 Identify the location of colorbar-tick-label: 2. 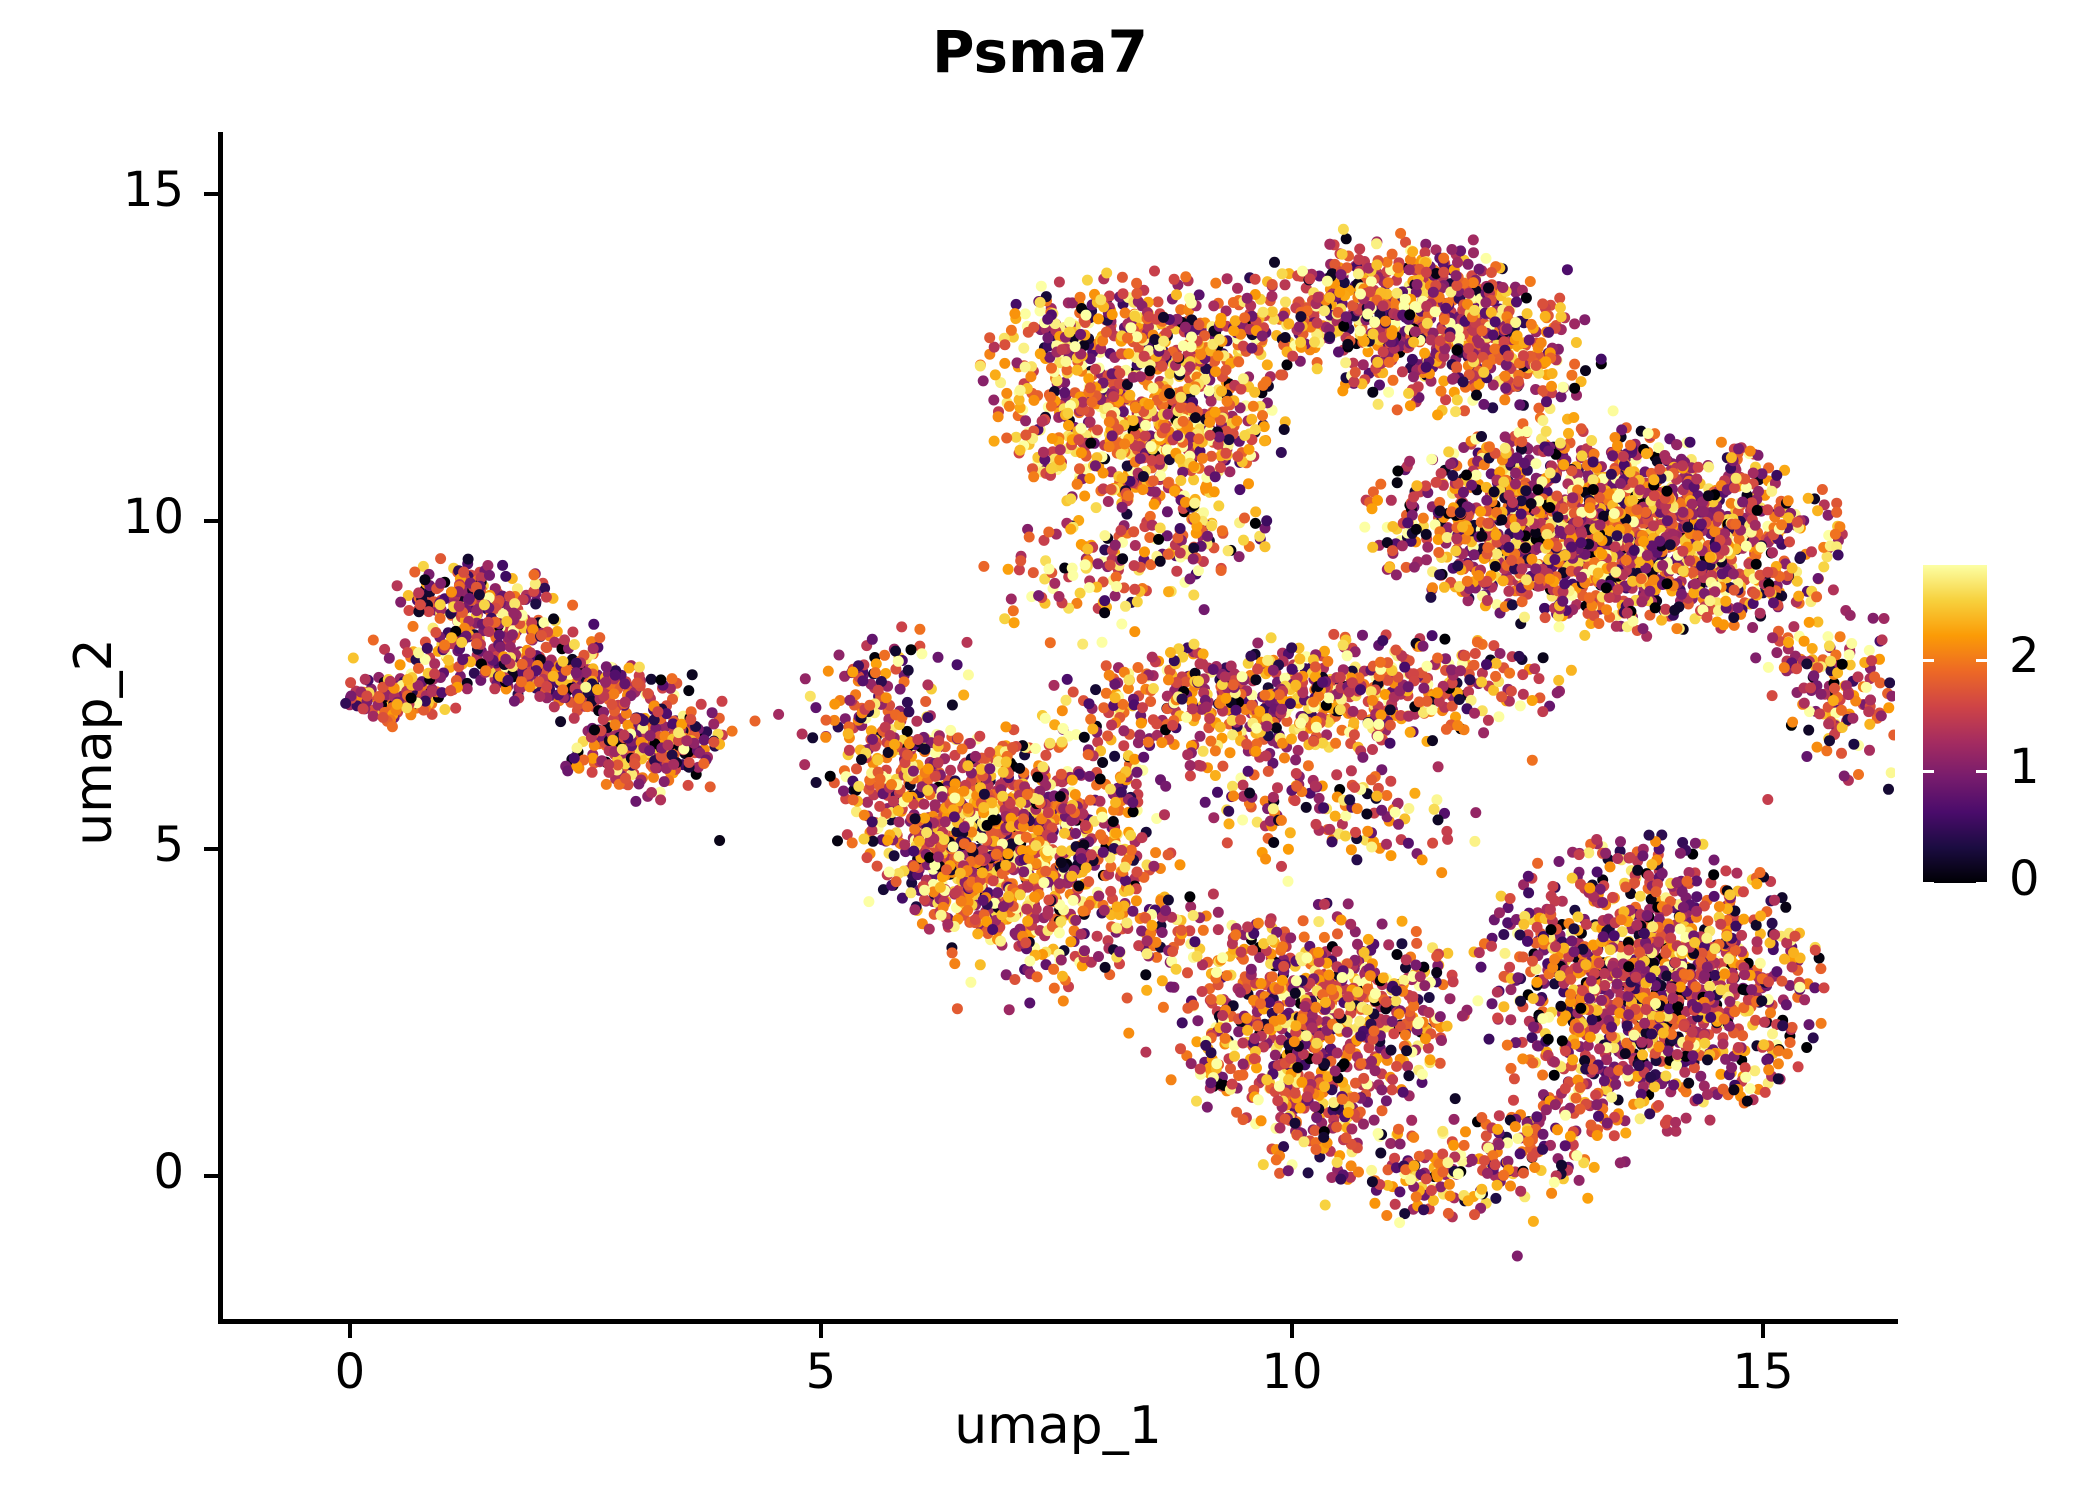
(2024, 655).